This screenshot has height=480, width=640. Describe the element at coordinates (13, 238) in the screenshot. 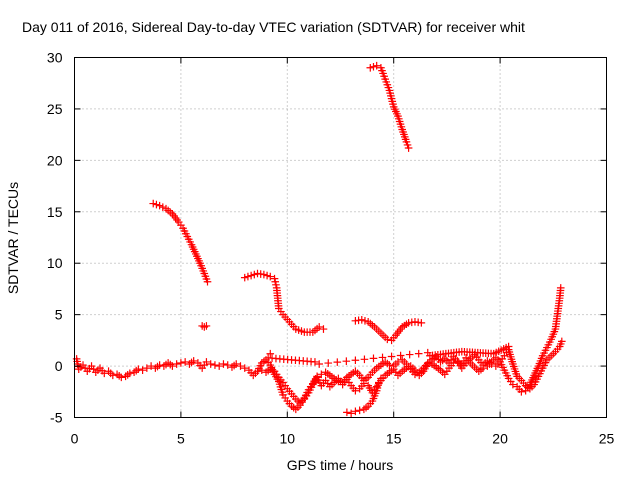

I see `y-axis-label: SDTVAR / TECUs` at that location.